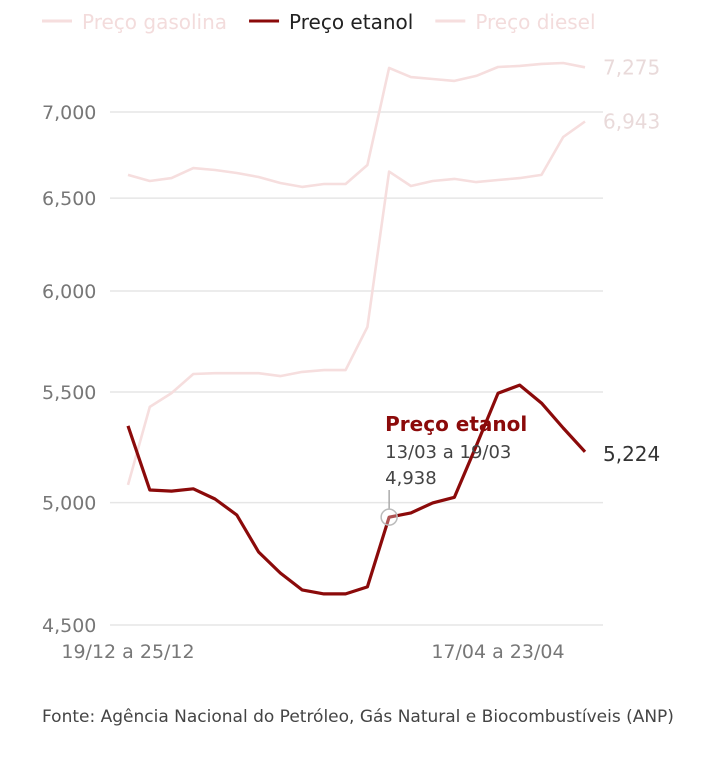 The image size is (720, 759). Describe the element at coordinates (69, 626) in the screenshot. I see `y-tick-label: 4,500` at that location.